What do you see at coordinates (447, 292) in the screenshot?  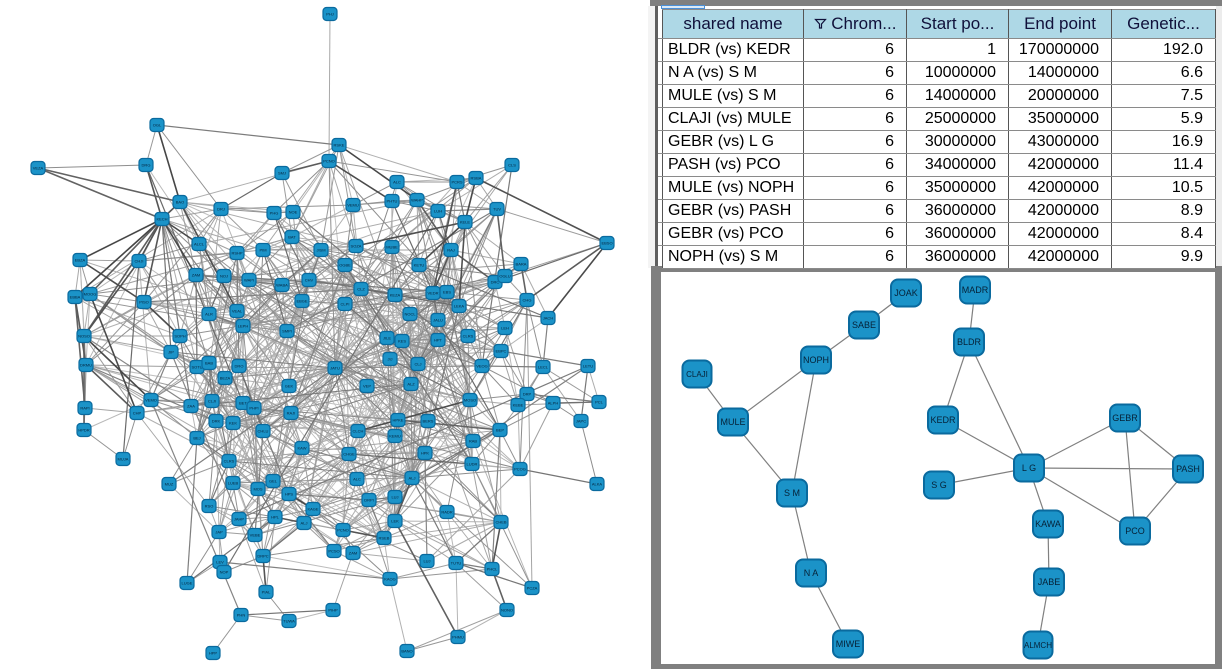 I see `svg-text: EBS` at bounding box center [447, 292].